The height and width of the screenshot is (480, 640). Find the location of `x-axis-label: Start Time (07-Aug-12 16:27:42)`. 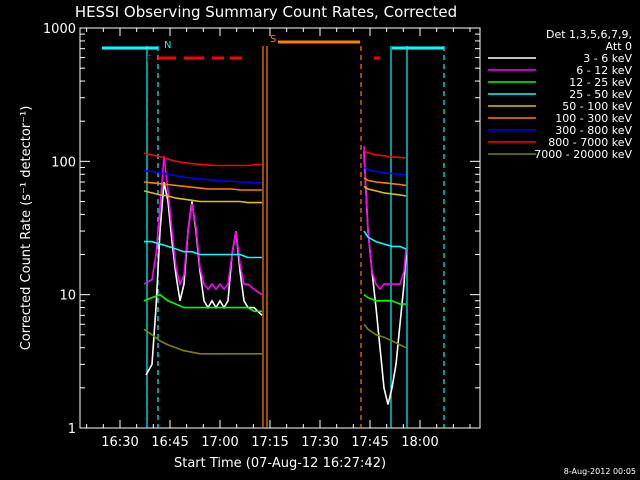

x-axis-label: Start Time (07-Aug-12 16:27:42) is located at coordinates (280, 463).